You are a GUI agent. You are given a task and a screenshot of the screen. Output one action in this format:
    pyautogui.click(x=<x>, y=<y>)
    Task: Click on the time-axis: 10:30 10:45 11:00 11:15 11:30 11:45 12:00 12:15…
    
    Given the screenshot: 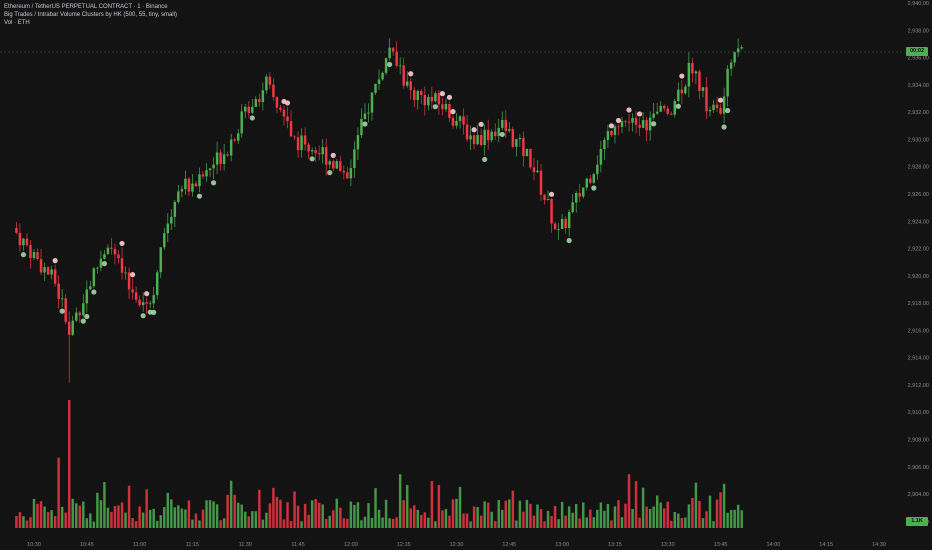 What is the action you would take?
    pyautogui.click(x=456, y=545)
    